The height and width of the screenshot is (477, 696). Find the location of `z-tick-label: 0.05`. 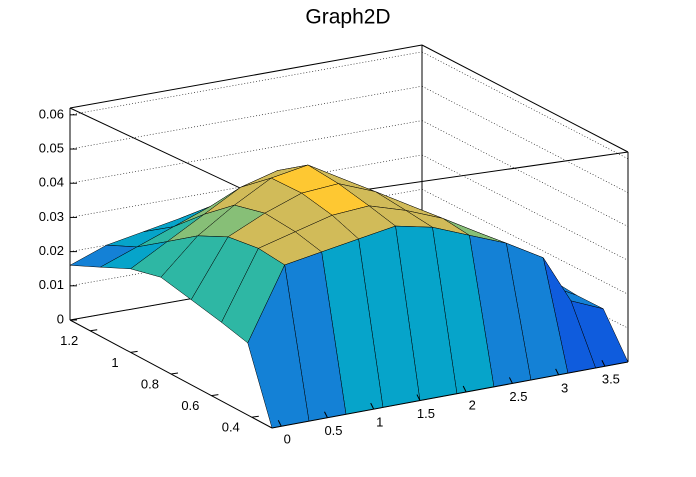

z-tick-label: 0.05 is located at coordinates (51, 147).